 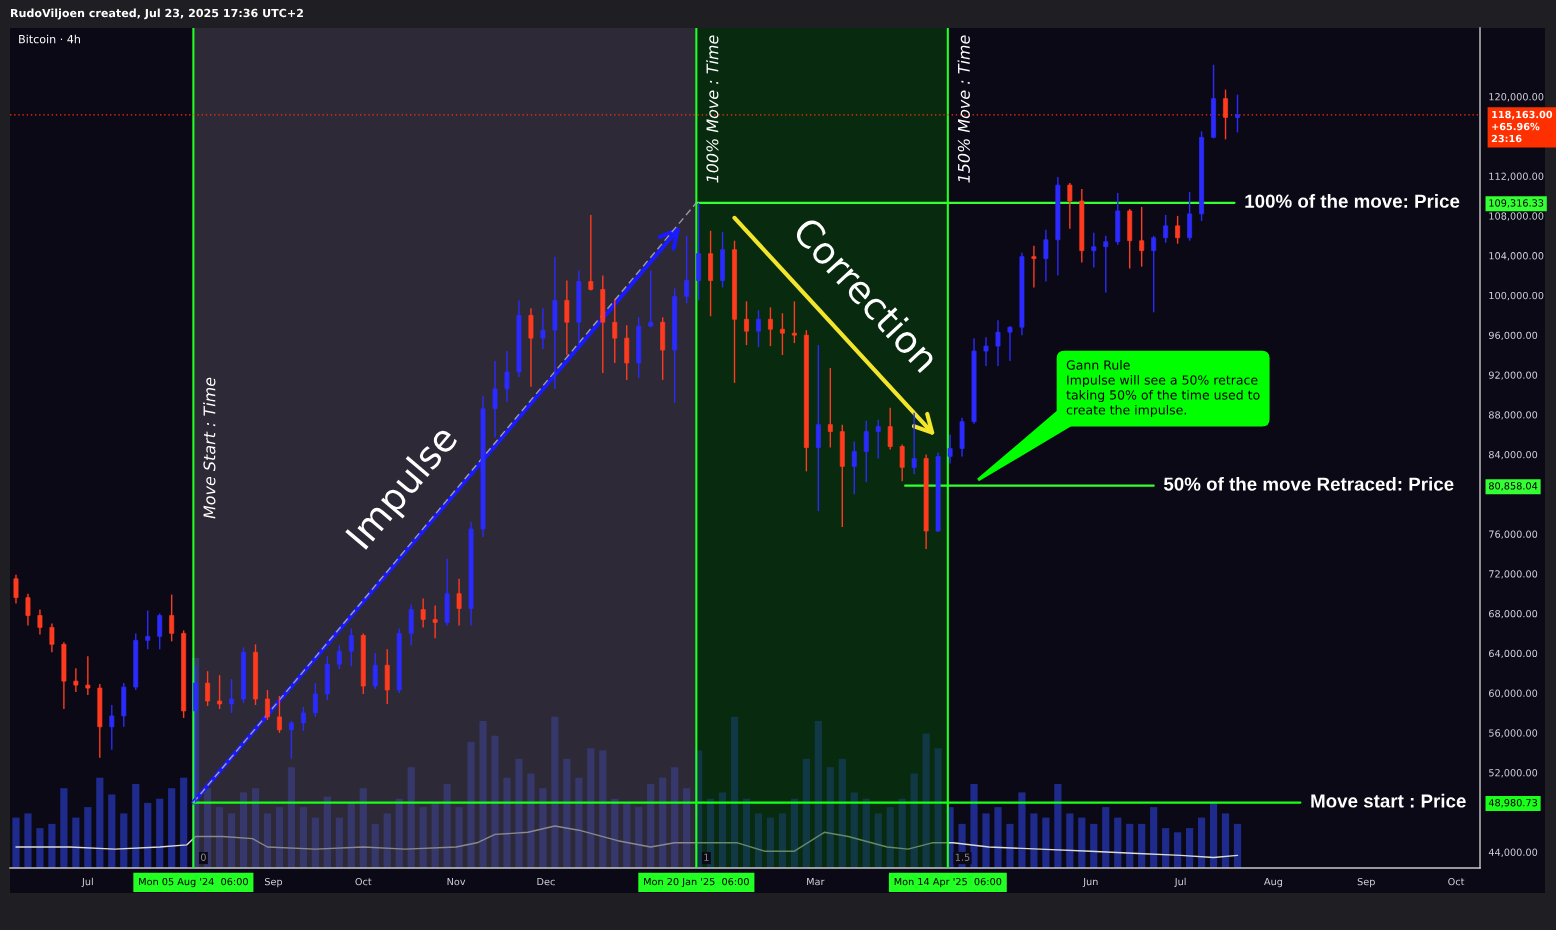 I want to click on y-tick-label: 104,000.00, so click(x=1516, y=256).